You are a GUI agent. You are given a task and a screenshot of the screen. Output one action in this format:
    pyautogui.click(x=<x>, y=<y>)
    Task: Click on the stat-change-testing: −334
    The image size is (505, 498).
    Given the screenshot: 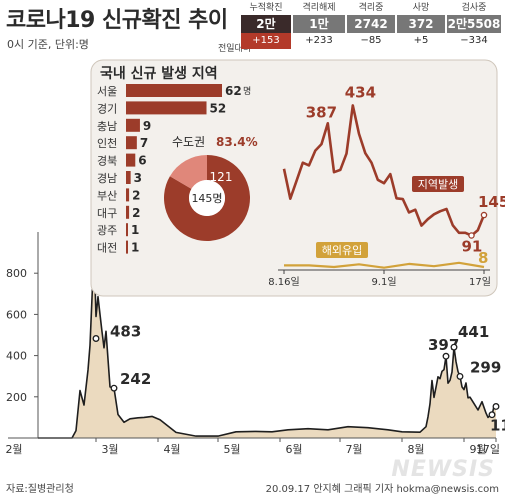 What is the action you would take?
    pyautogui.click(x=474, y=40)
    